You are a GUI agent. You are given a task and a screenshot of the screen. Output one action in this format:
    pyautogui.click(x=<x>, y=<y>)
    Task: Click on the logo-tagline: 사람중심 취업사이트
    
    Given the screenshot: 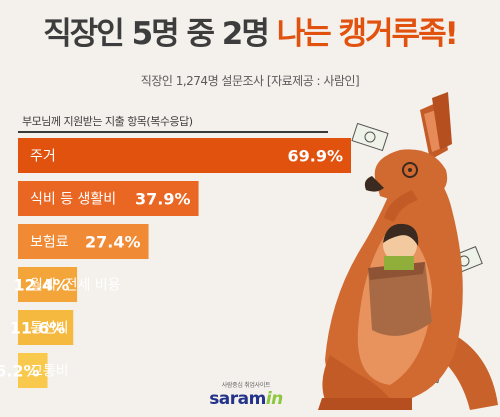 What is the action you would take?
    pyautogui.click(x=246, y=385)
    